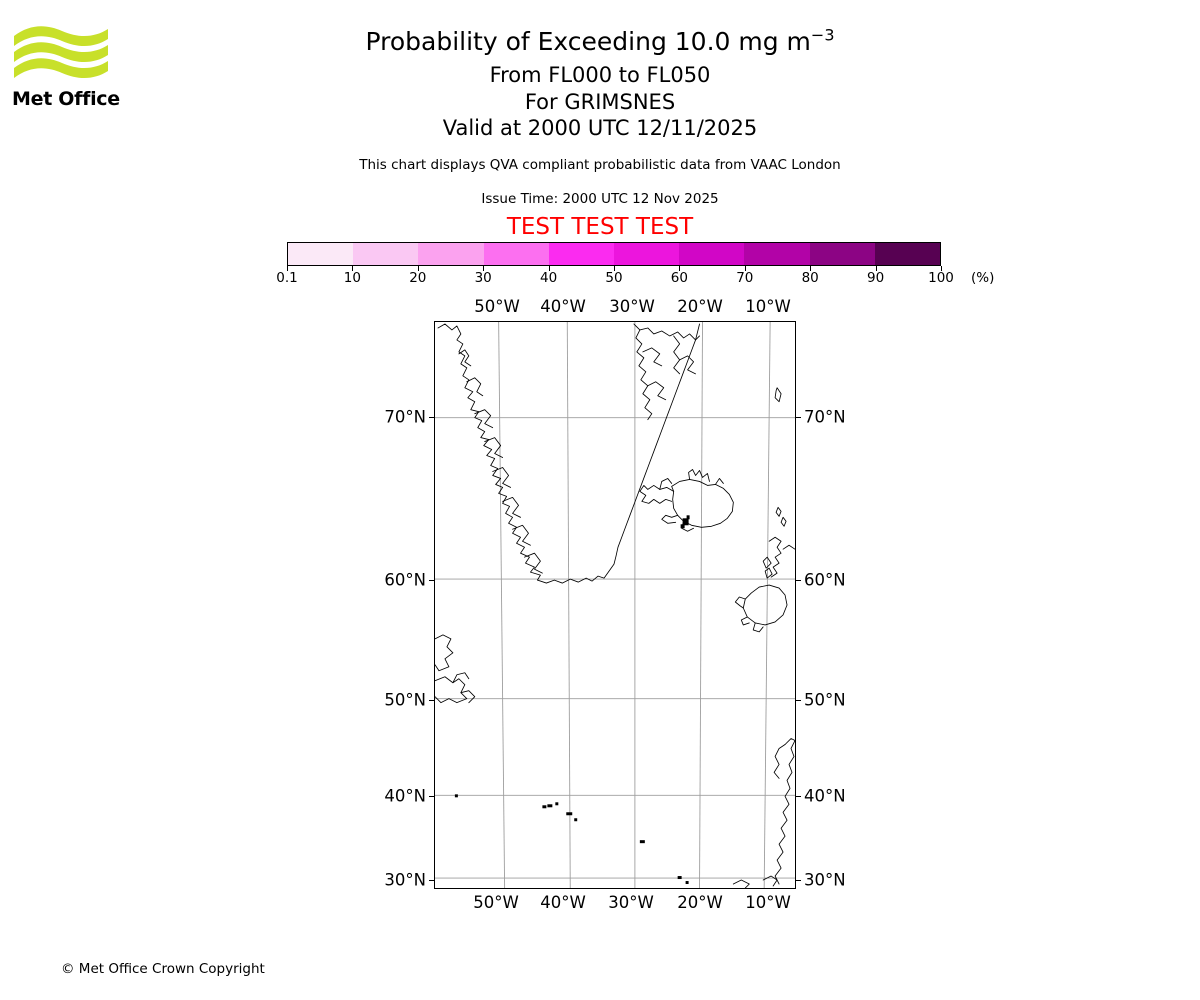 The height and width of the screenshot is (1000, 1200). I want to click on met-office-waves-icon, so click(61, 52).